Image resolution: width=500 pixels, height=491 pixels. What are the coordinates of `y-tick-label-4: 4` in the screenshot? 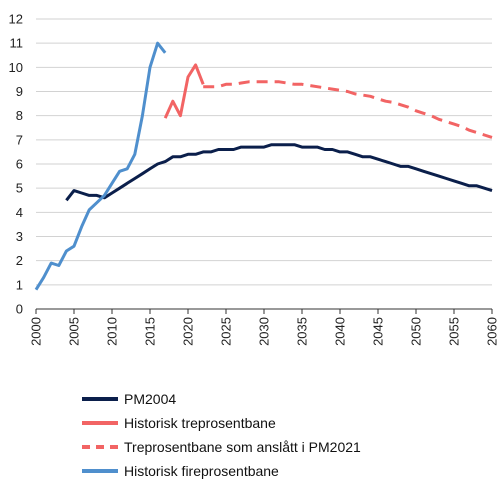 It's located at (19, 212).